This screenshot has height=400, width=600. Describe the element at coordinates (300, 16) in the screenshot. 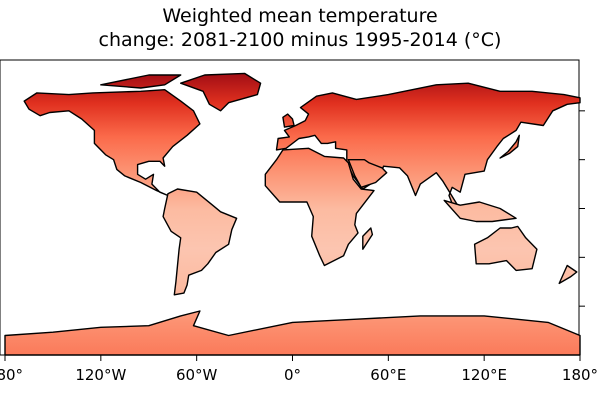

I see `map-title-line-1: Weighted mean temperature` at that location.